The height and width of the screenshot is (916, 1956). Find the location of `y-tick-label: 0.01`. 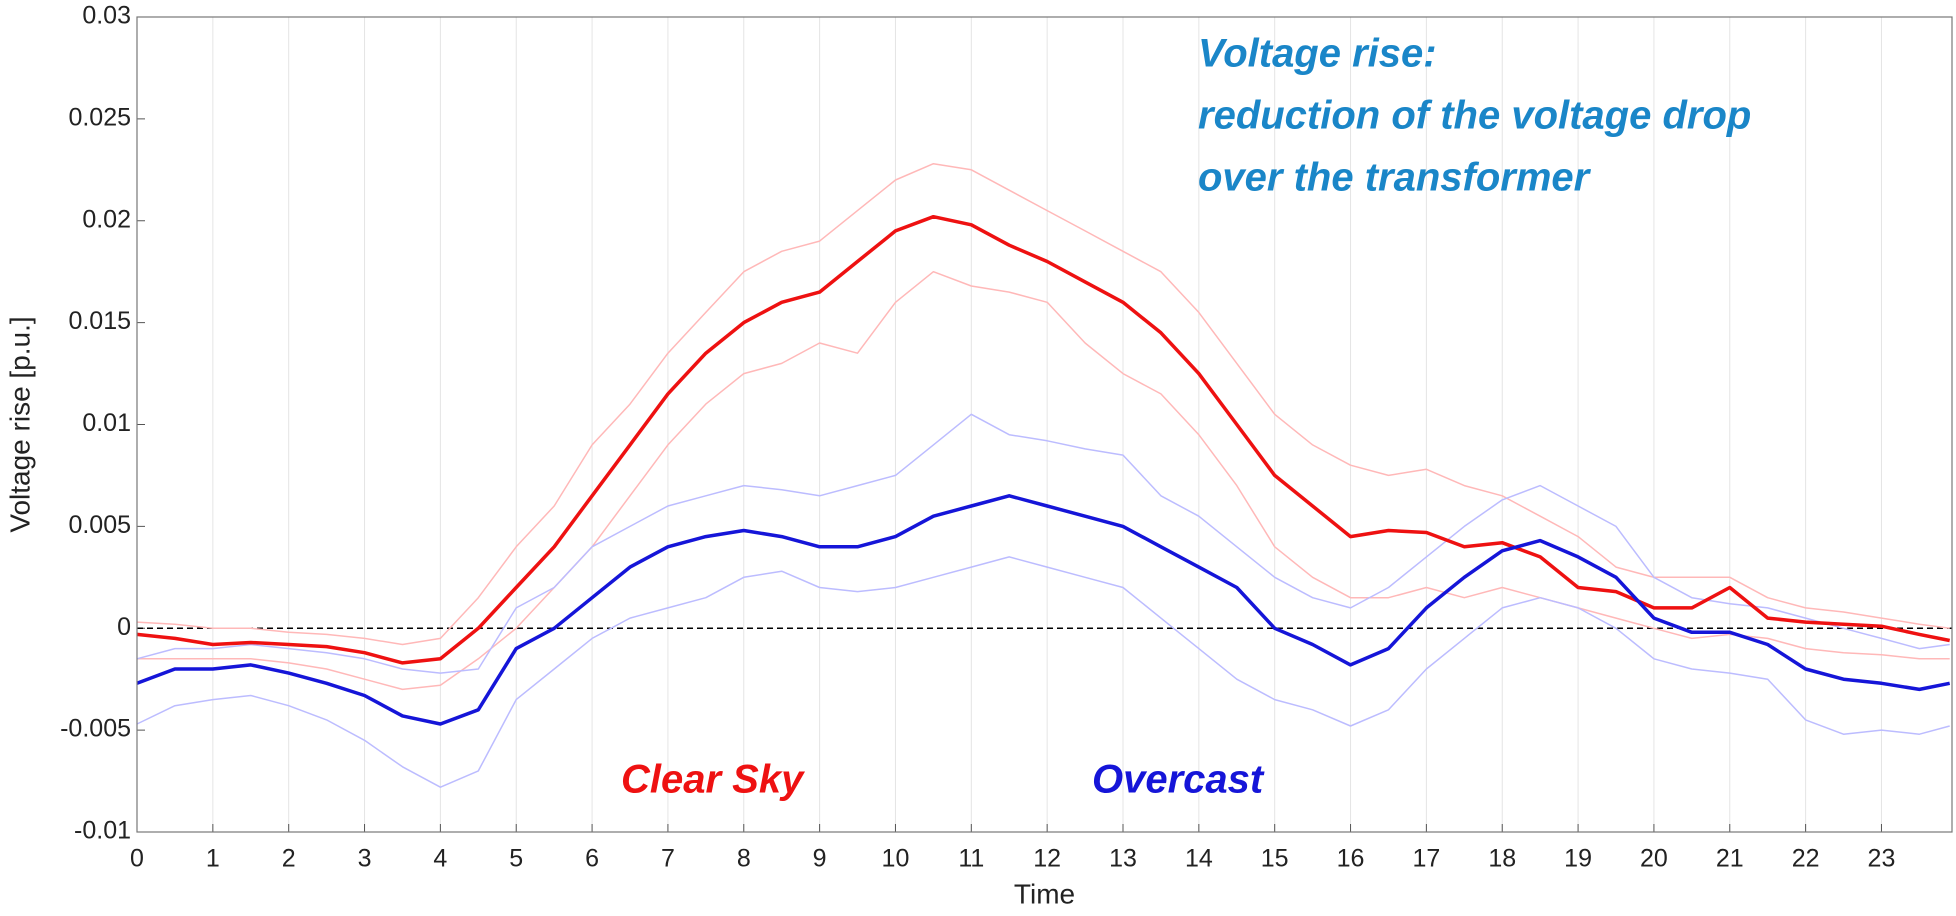

y-tick-label: 0.01 is located at coordinates (106, 423).